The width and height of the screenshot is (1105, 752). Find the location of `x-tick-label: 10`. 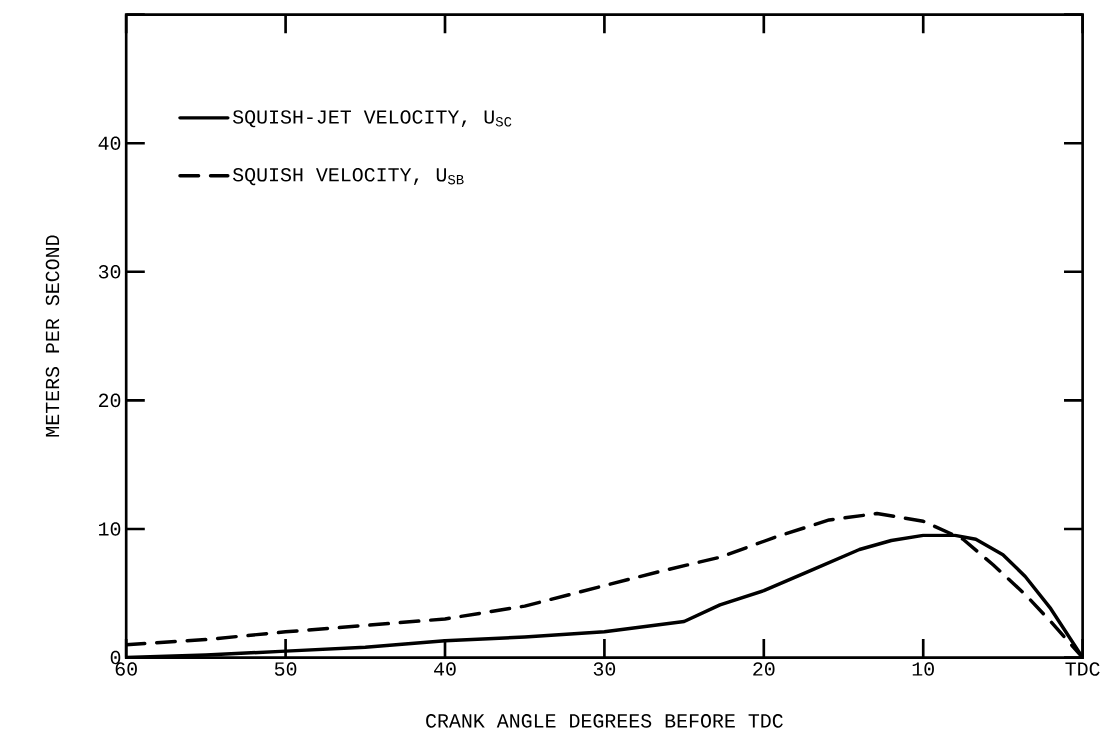

x-tick-label: 10 is located at coordinates (923, 669).